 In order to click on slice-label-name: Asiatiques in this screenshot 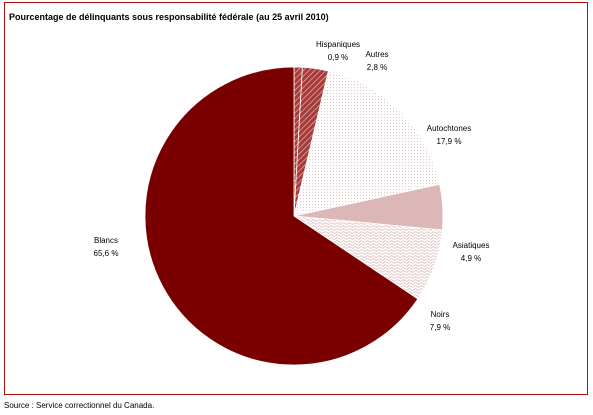, I will do `click(471, 245)`.